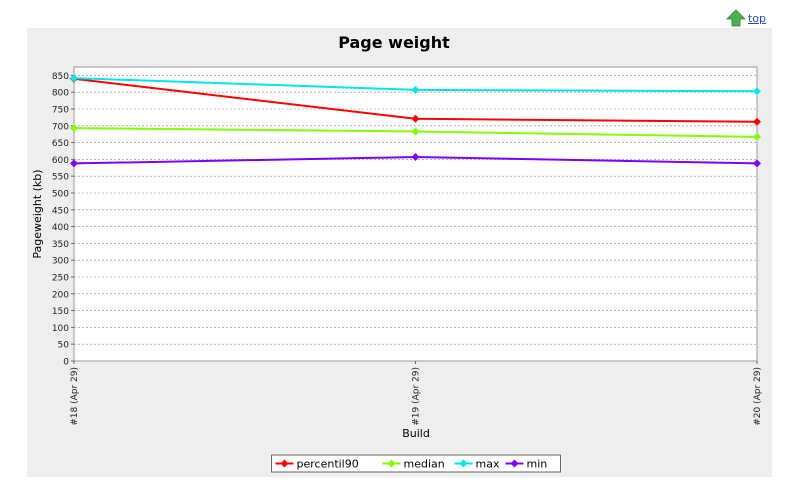 Image resolution: width=800 pixels, height=488 pixels. Describe the element at coordinates (60, 111) in the screenshot. I see `y-tick-label: 750` at that location.